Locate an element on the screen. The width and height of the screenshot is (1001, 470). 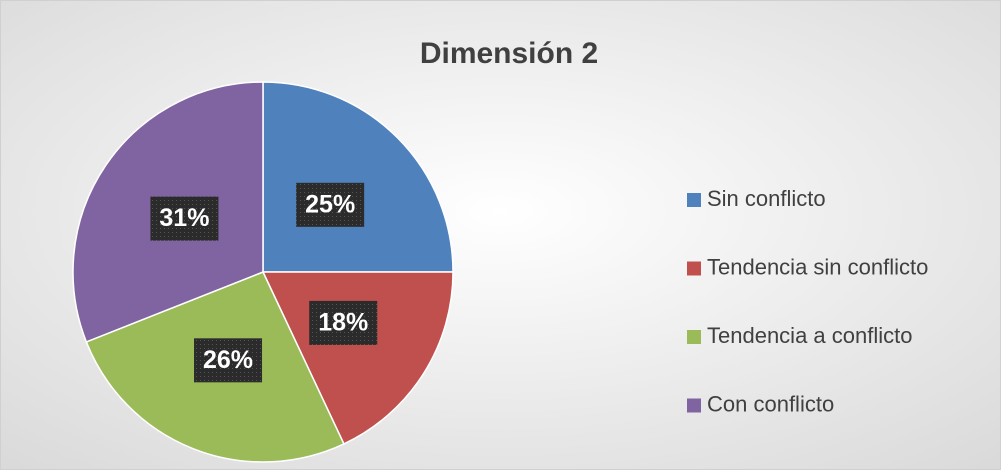
chart-title: Dimensión 2 is located at coordinates (509, 53).